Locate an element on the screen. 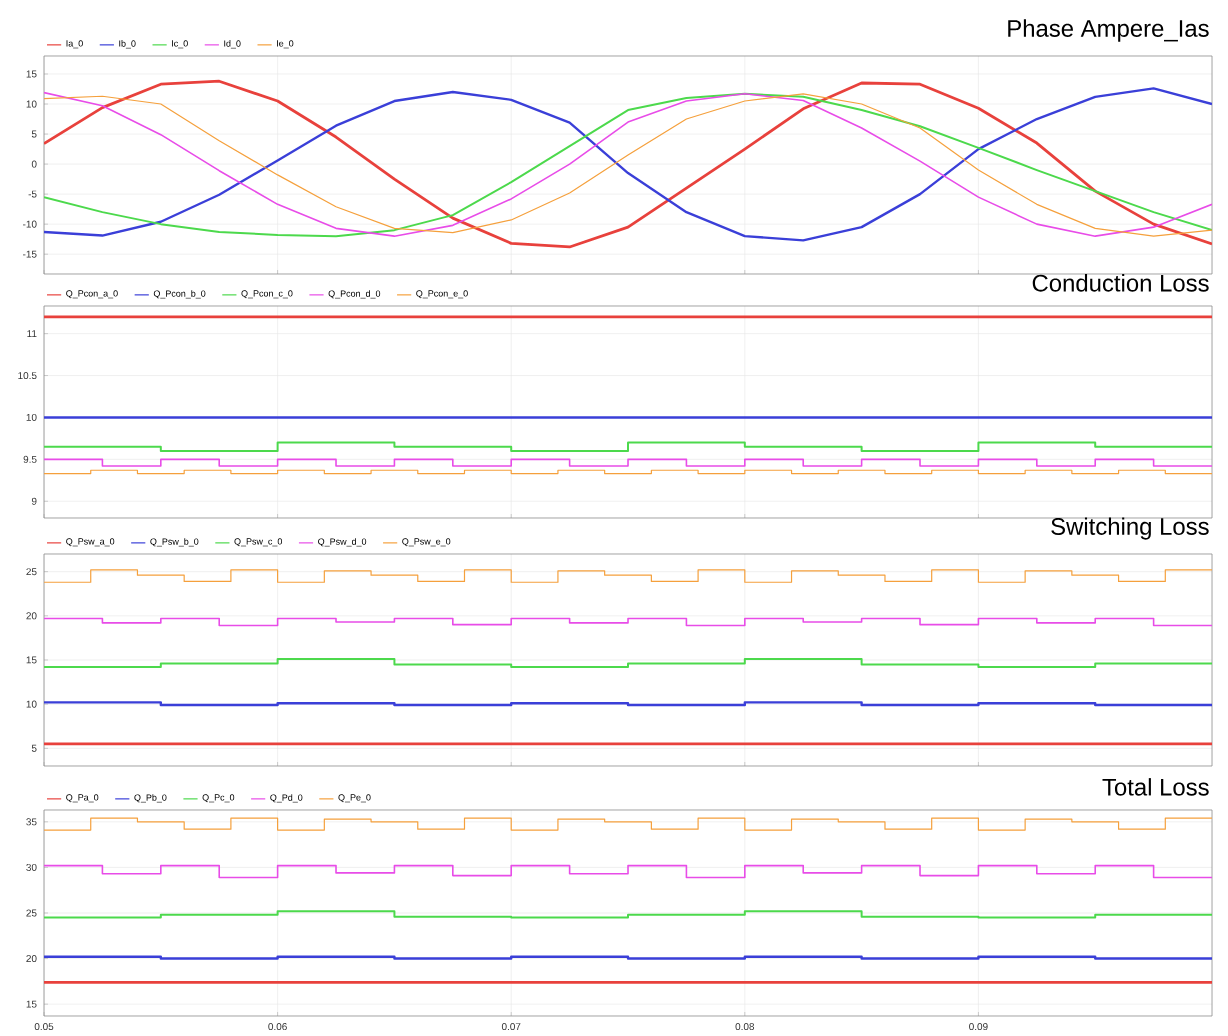  chart-title: Total Loss is located at coordinates (1155, 787).